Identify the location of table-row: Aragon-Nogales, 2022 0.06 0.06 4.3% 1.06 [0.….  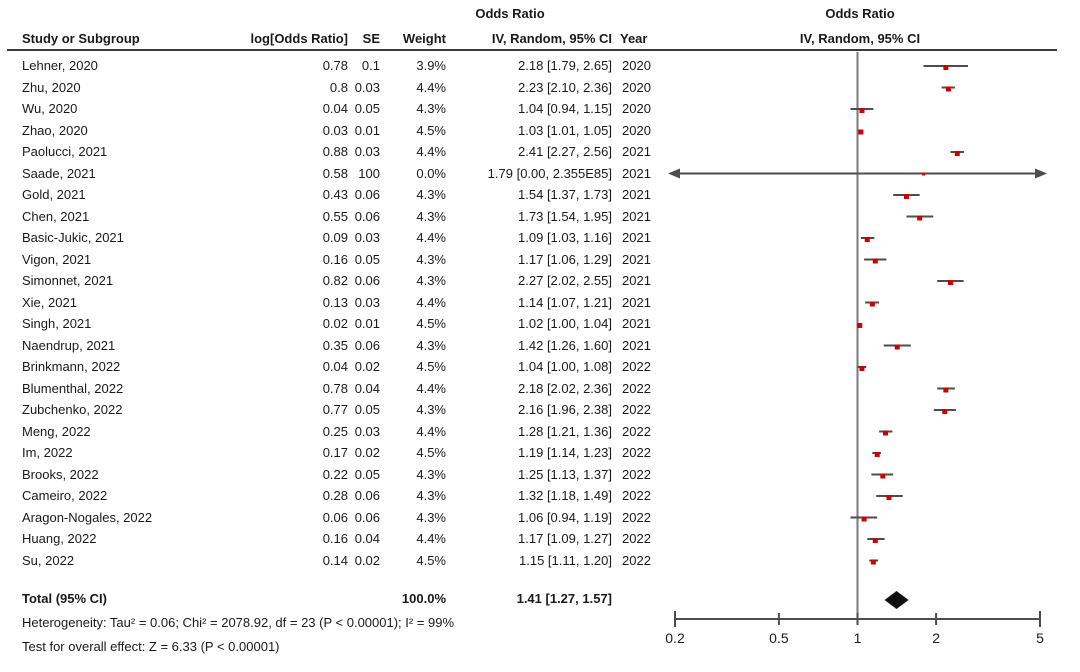
(540, 518).